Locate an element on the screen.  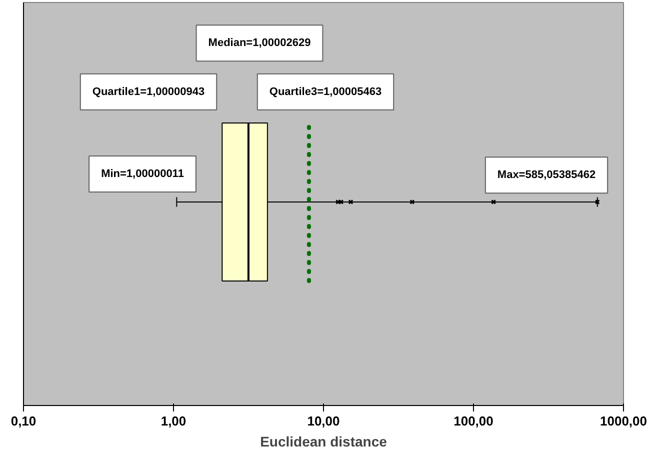
x-tick-label: 1000,00 is located at coordinates (624, 421).